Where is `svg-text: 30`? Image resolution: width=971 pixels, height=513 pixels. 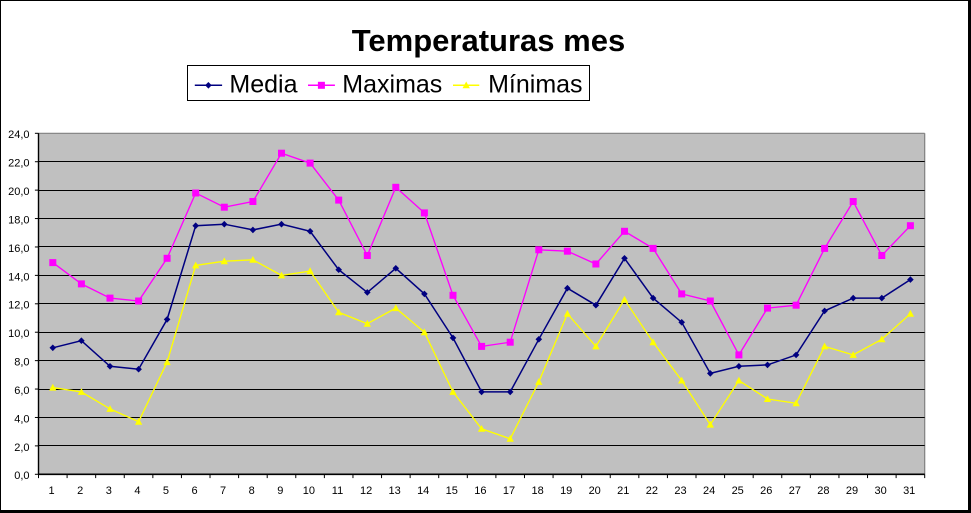
svg-text: 30 is located at coordinates (880, 491).